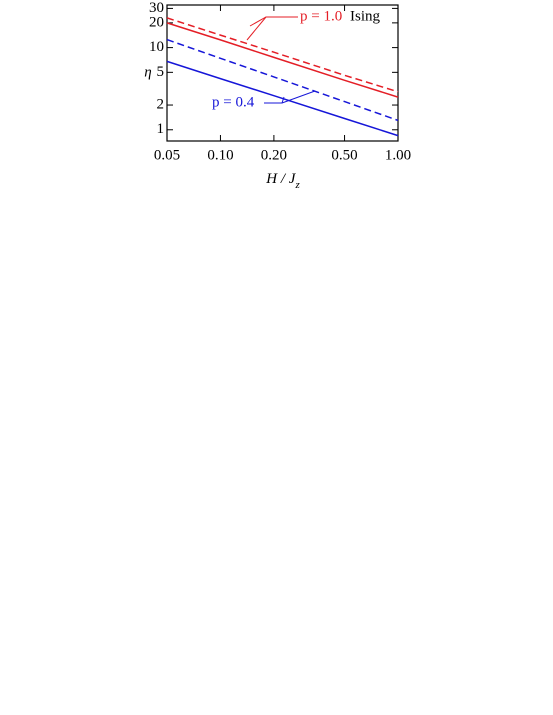  I want to click on y-tick-label: 30, so click(156, 8).